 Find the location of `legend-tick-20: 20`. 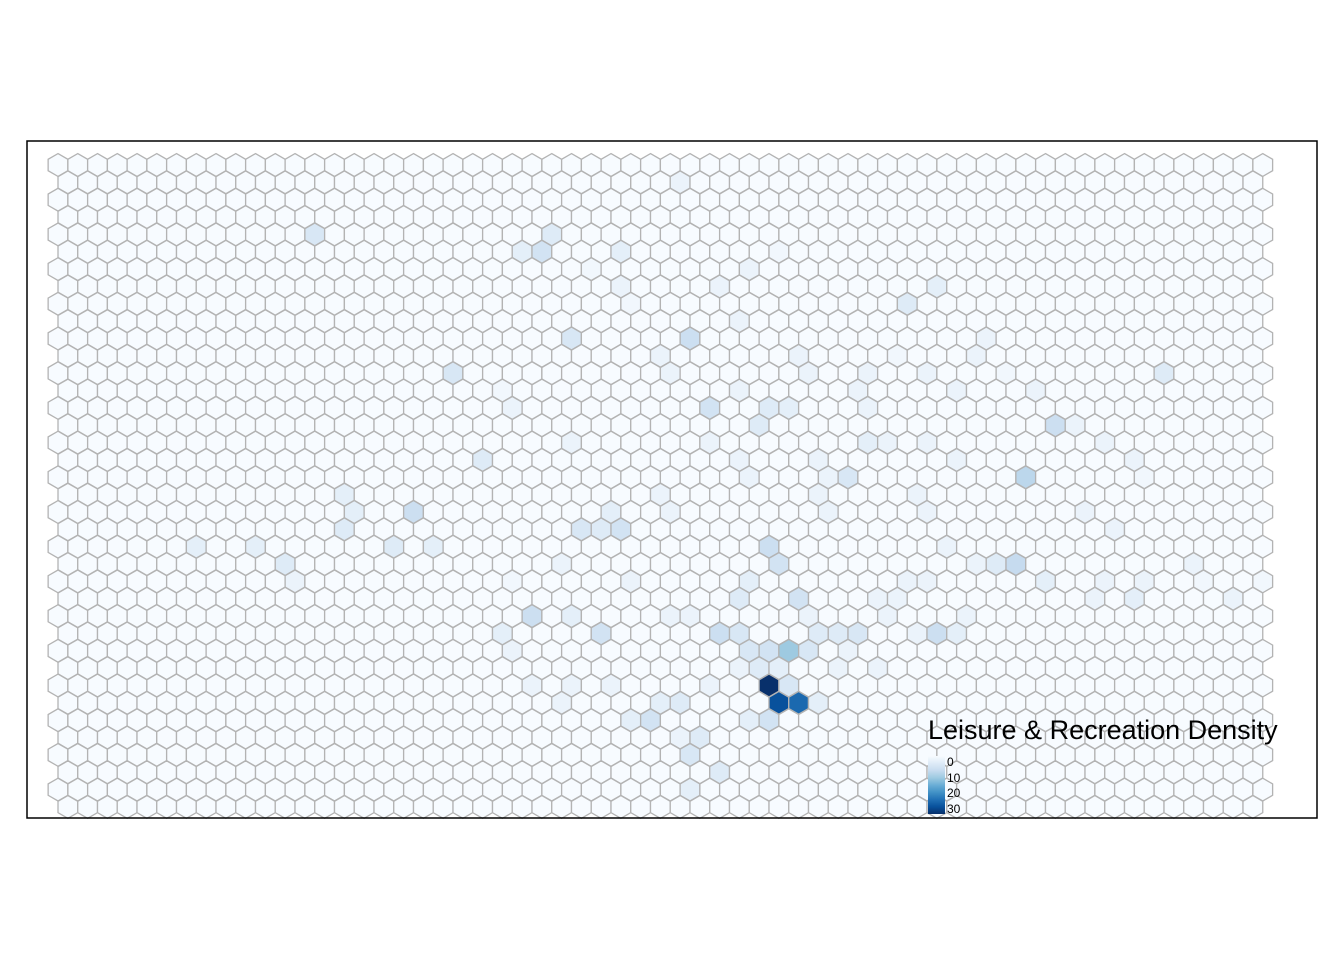

legend-tick-20: 20 is located at coordinates (954, 793).